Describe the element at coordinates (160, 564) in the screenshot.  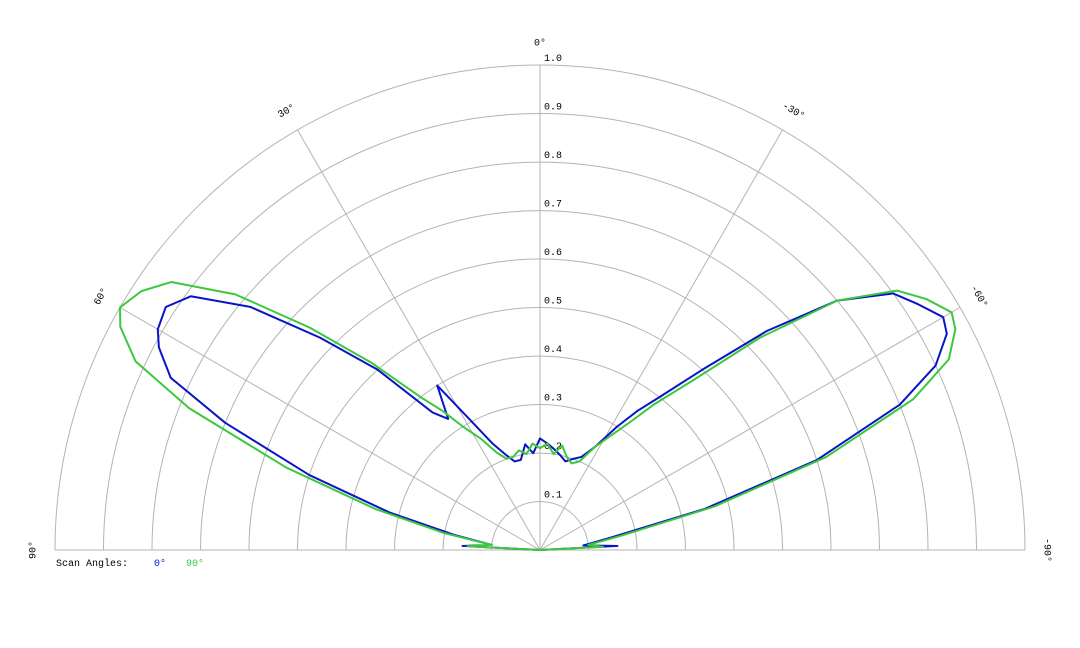
I see `legend-entry: 0°` at that location.